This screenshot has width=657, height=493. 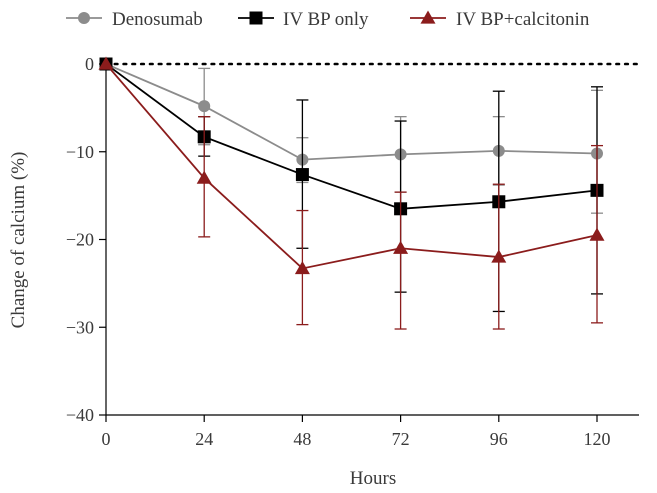 I want to click on series-line, so click(x=351, y=112).